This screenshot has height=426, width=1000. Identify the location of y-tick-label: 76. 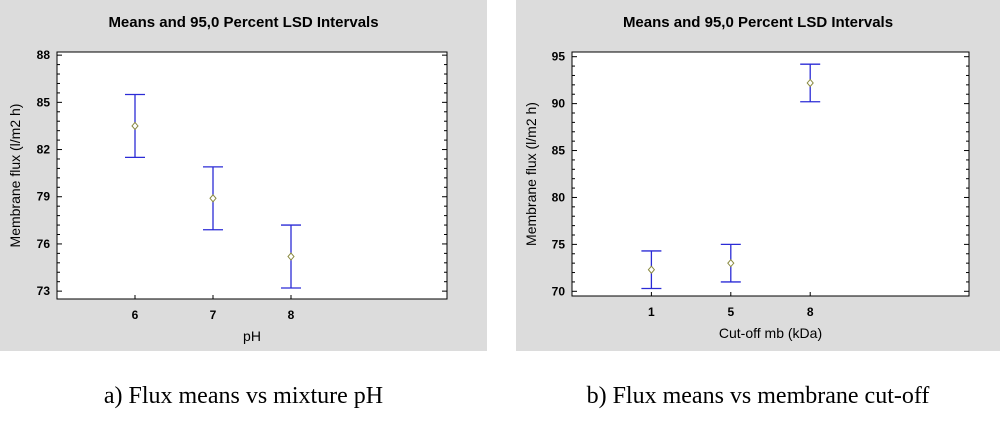
(44, 244).